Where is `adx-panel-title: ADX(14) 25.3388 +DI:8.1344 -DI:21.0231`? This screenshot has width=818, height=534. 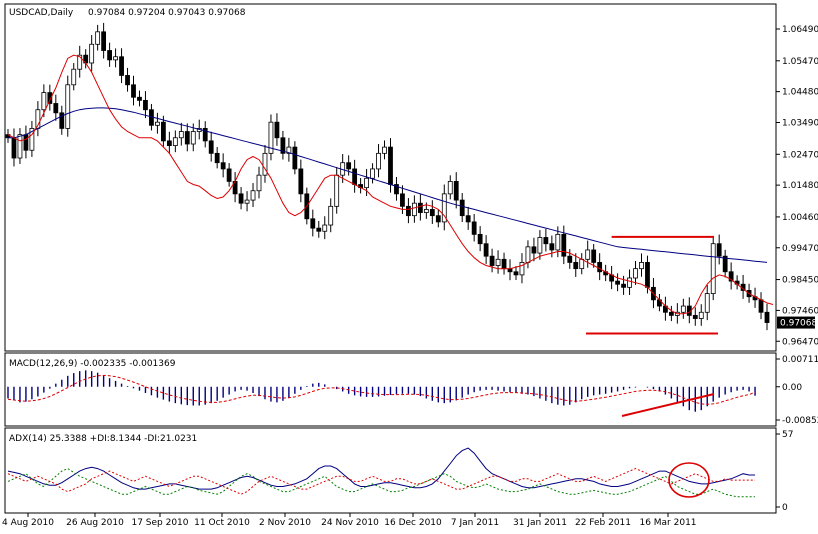 adx-panel-title: ADX(14) 25.3388 +DI:8.1344 -DI:21.0231 is located at coordinates (103, 439).